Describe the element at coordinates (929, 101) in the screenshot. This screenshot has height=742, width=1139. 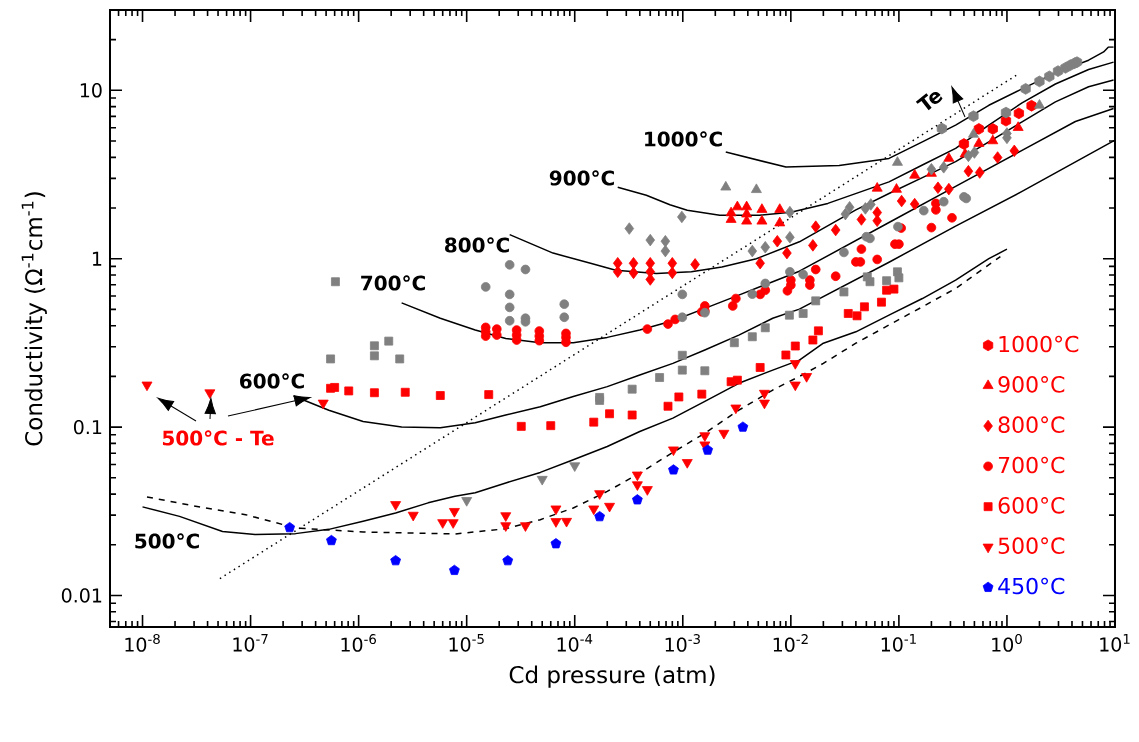
I see `annotation: Te` at that location.